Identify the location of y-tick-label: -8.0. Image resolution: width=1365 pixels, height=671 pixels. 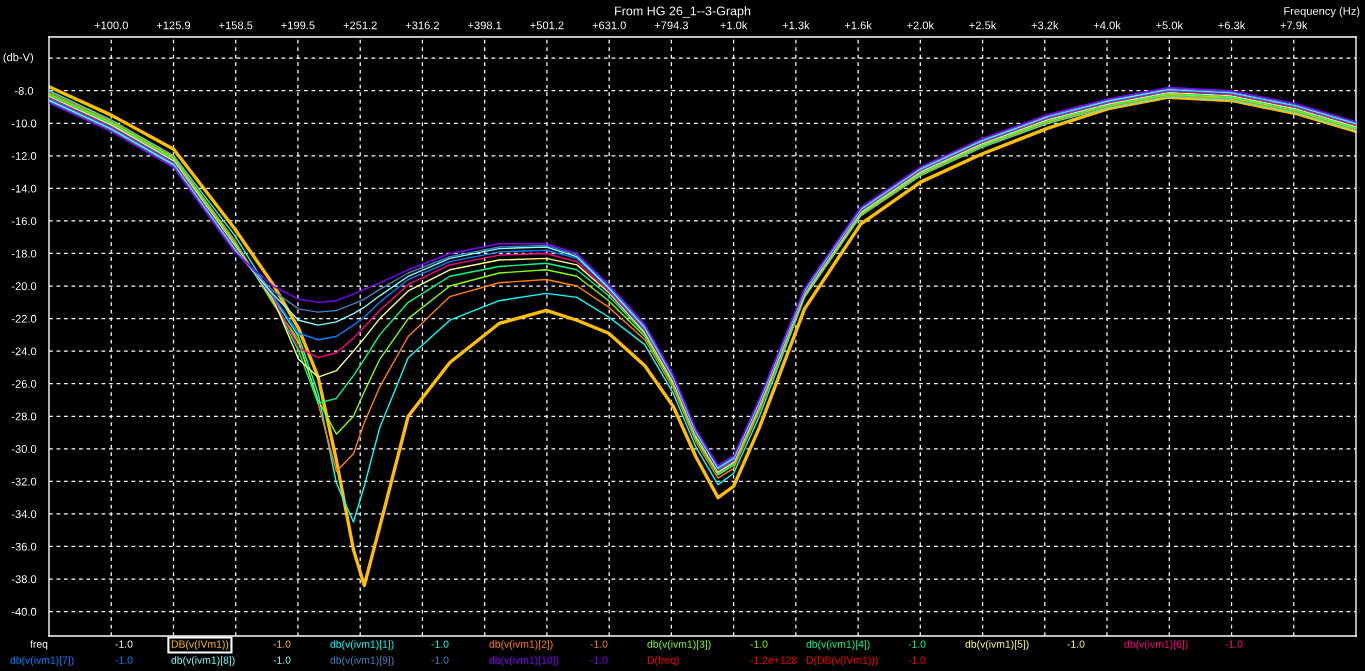
(24, 90).